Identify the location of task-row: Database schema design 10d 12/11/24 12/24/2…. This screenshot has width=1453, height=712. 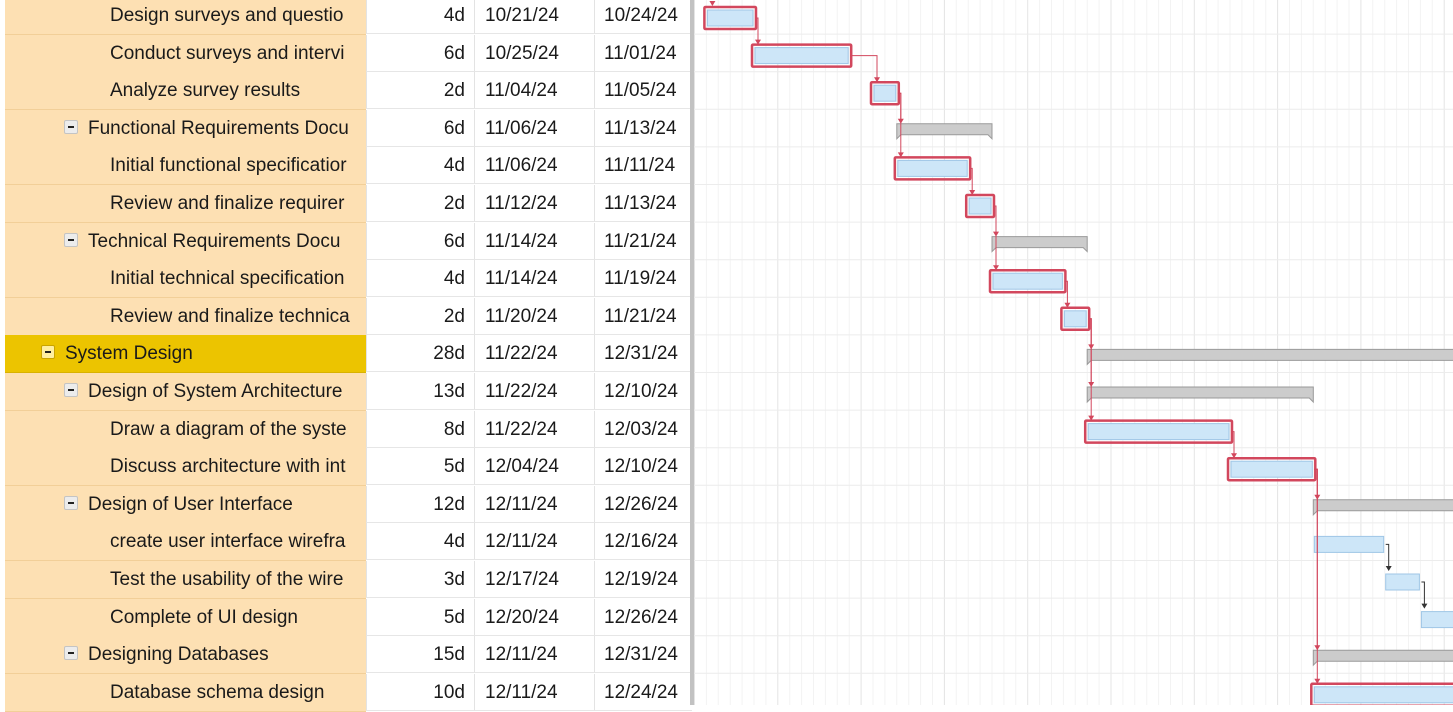
(346, 692).